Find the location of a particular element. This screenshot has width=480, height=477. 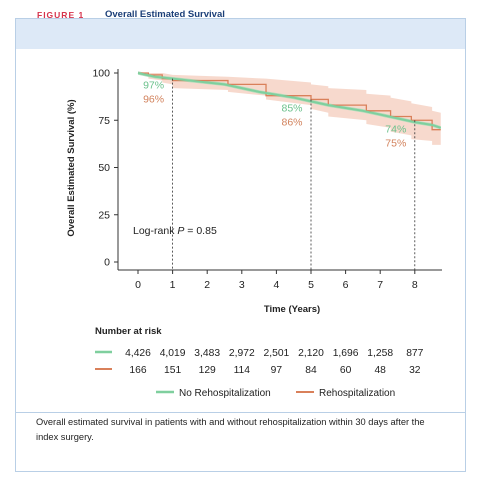

risk-count-no-rehosp: 2,501 is located at coordinates (277, 353).